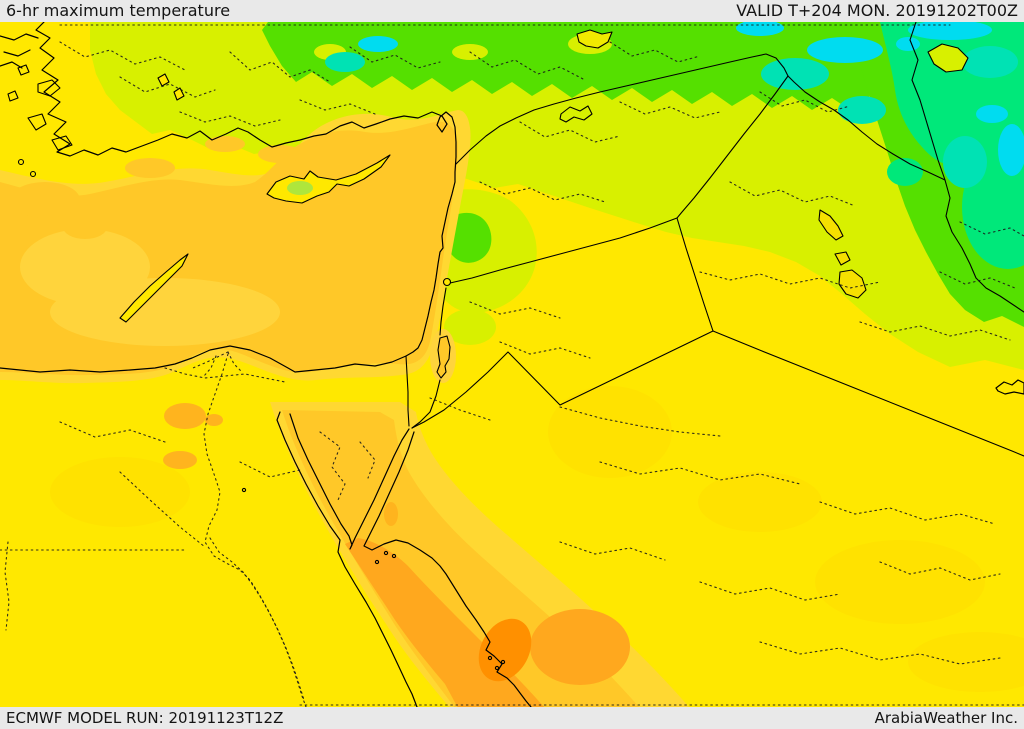  I want to click on page-title: 6-hr maximum temperature, so click(118, 10).